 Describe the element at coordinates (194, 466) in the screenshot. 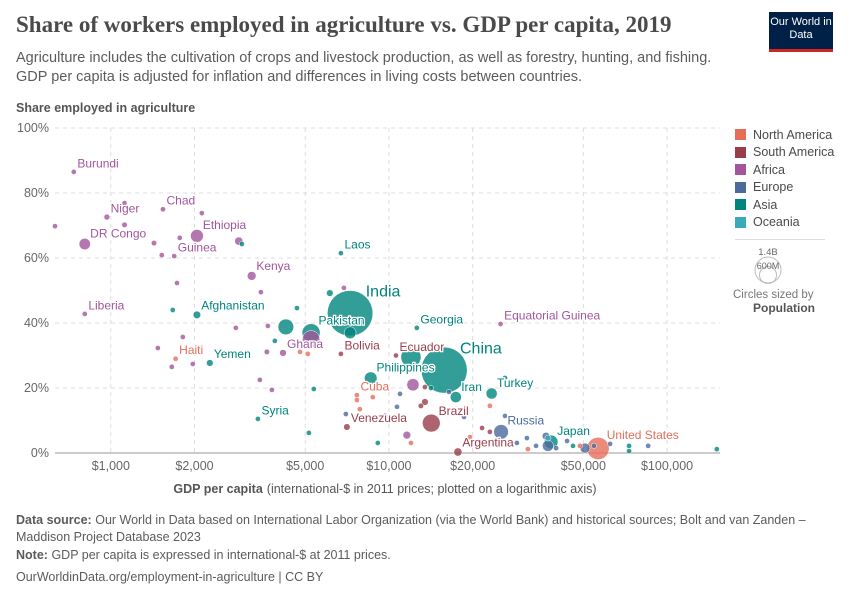

I see `x-tick-label: $2,000` at that location.